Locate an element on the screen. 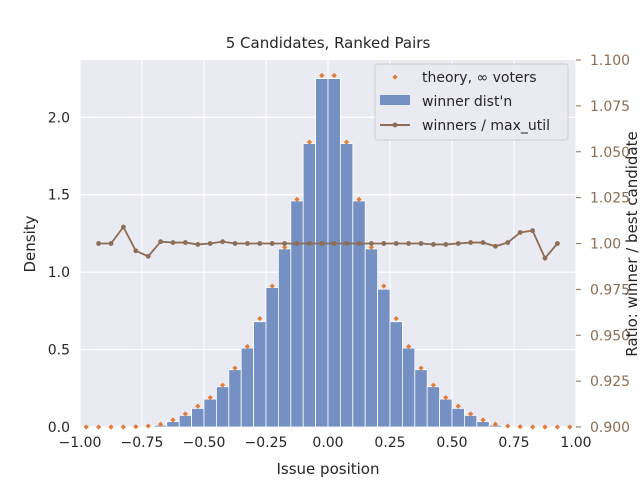 The height and width of the screenshot is (480, 640). y-tick-label: 0.5 is located at coordinates (59, 351).